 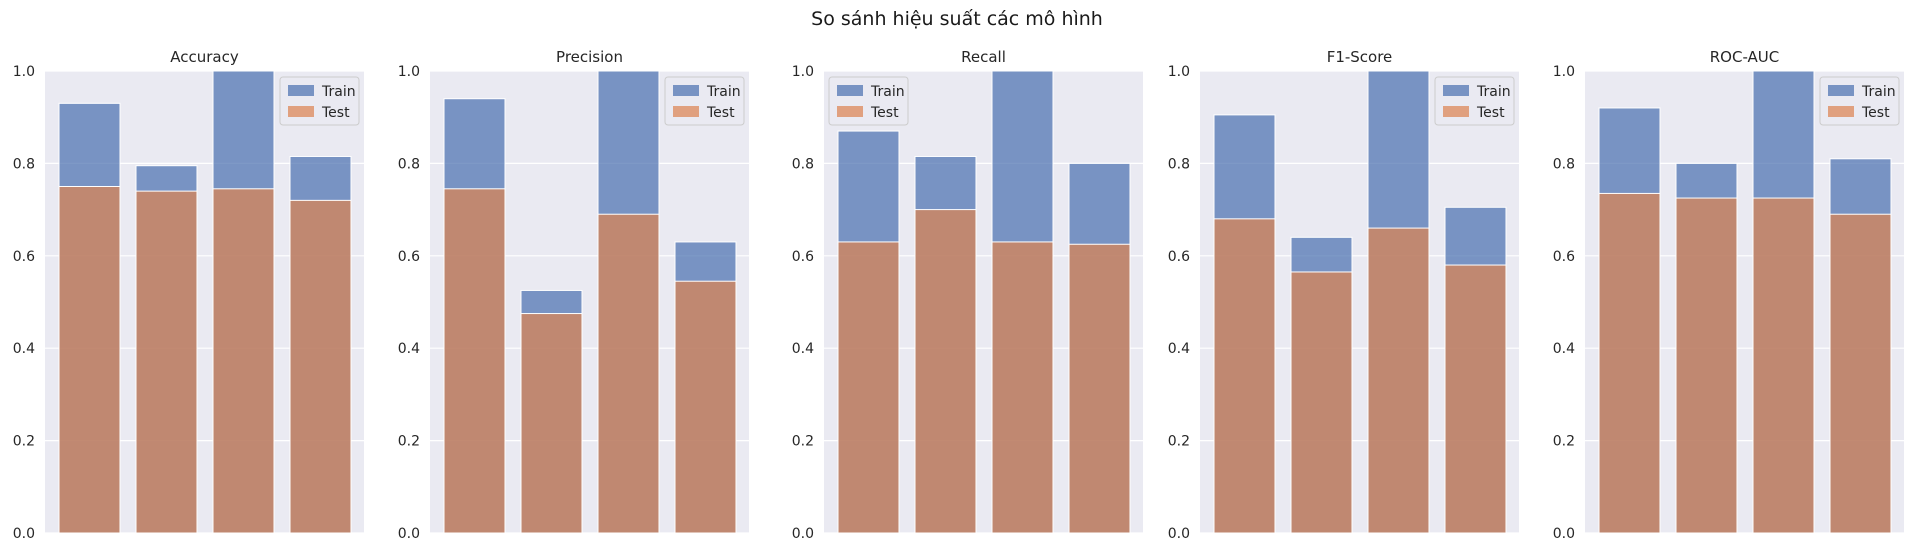 What do you see at coordinates (589, 57) in the screenshot?
I see `subplot-title: Precision` at bounding box center [589, 57].